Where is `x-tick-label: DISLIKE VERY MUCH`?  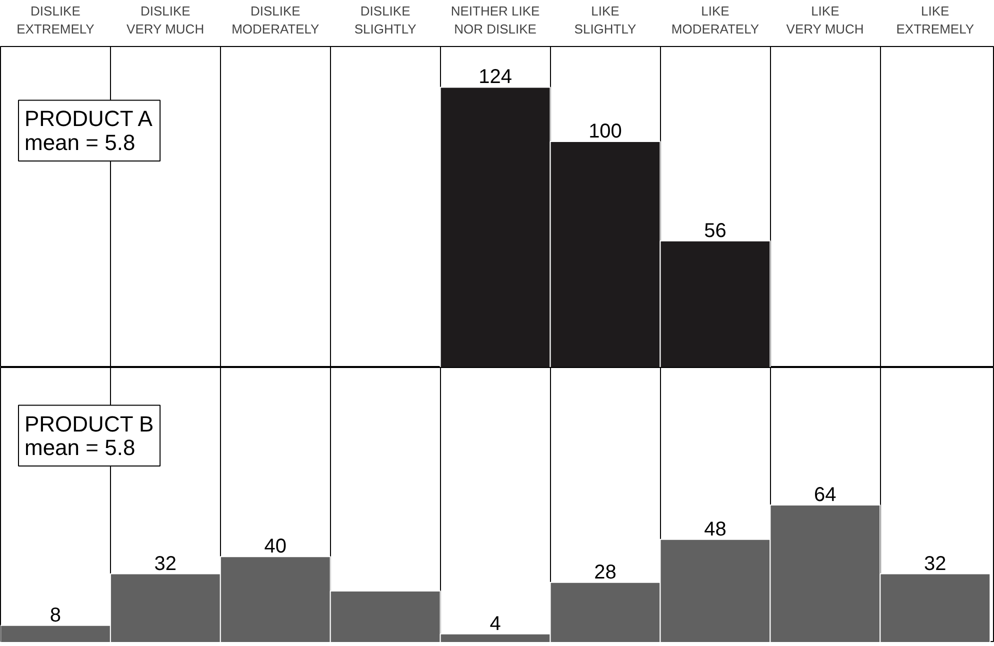
x-tick-label: DISLIKE VERY MUCH is located at coordinates (165, 20).